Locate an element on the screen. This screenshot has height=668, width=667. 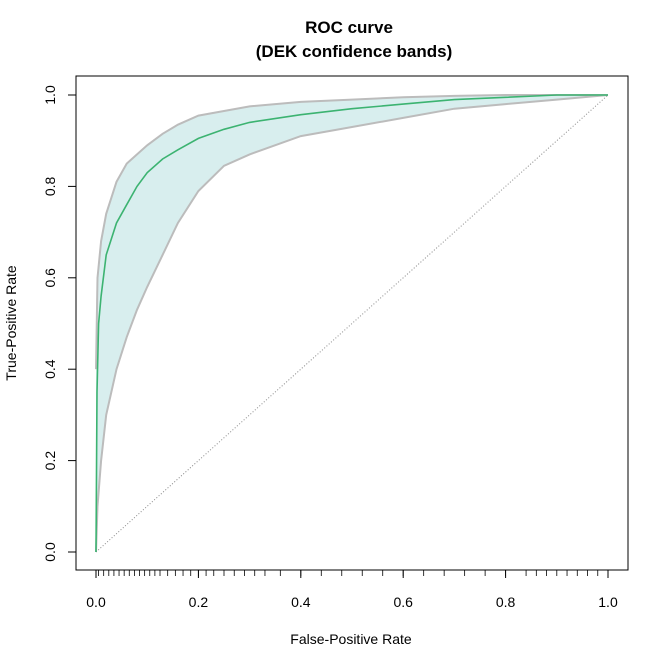
y-axis: 0.0 0.2 0.4 0.6 0.8 1.0 is located at coordinates (59, 323).